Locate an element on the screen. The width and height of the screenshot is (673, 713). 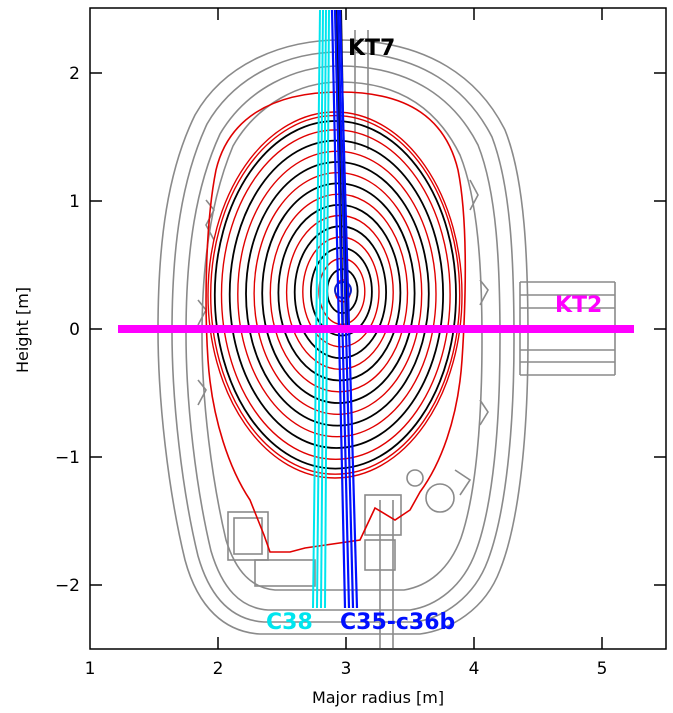
divertor-coil-right is located at coordinates (383, 515).